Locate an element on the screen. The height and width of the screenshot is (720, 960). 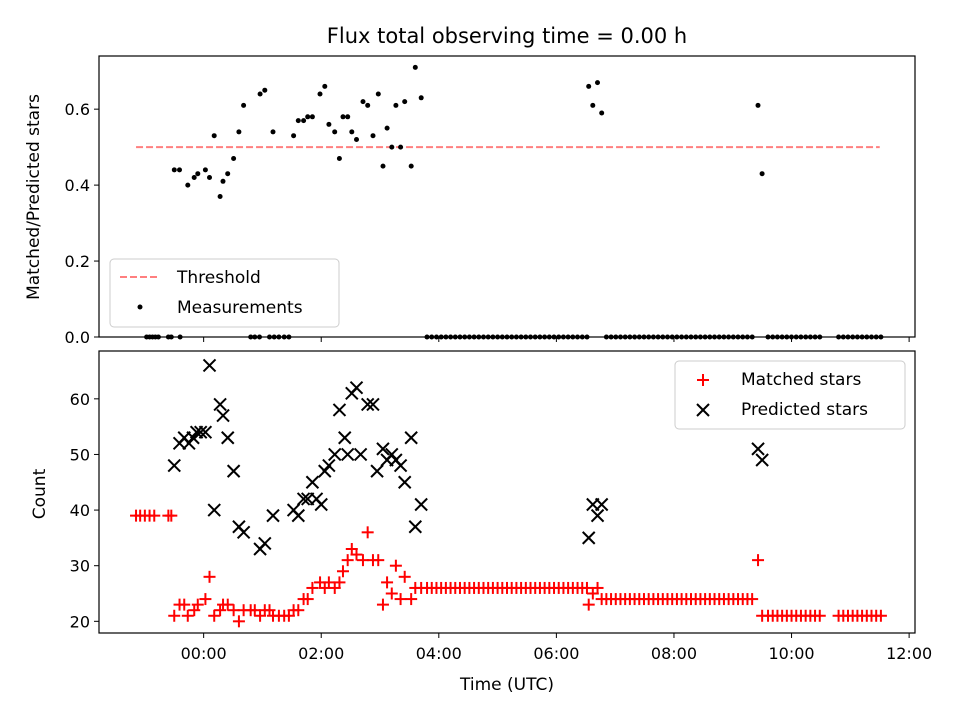
legend-predicted-swatch is located at coordinates (703, 410).